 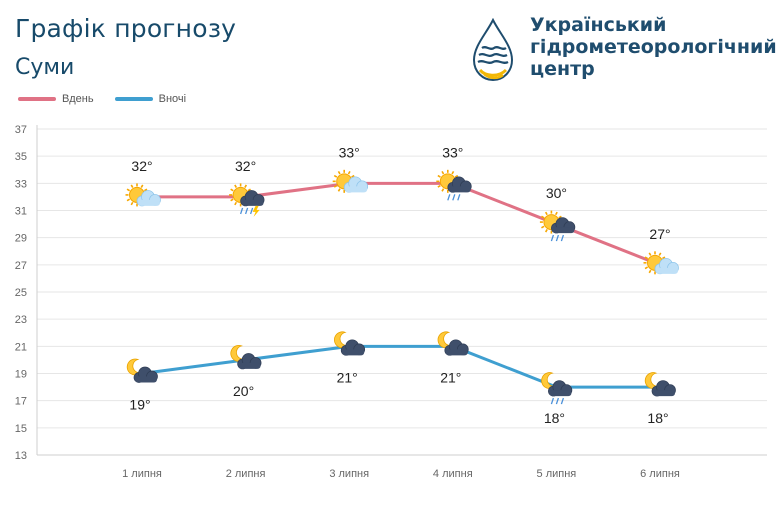 I want to click on legend-item-night: Вночі, so click(x=150, y=99).